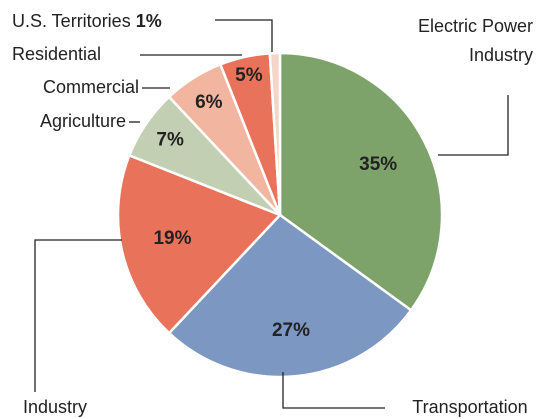 This screenshot has height=419, width=548. Describe the element at coordinates (170, 139) in the screenshot. I see `value-label: 7%` at that location.